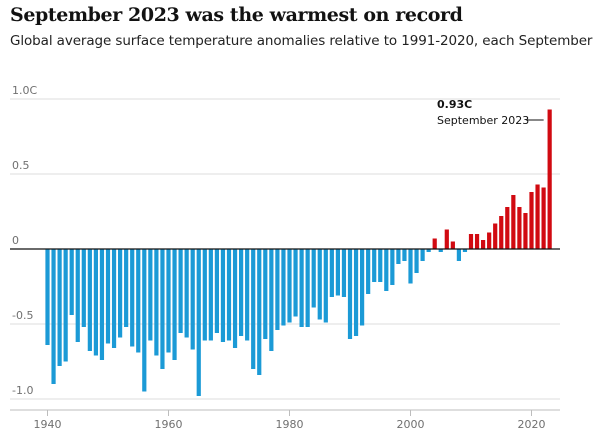 This screenshot has width=602, height=432. What do you see at coordinates (204, 295) in the screenshot?
I see `bar-1966` at bounding box center [204, 295].